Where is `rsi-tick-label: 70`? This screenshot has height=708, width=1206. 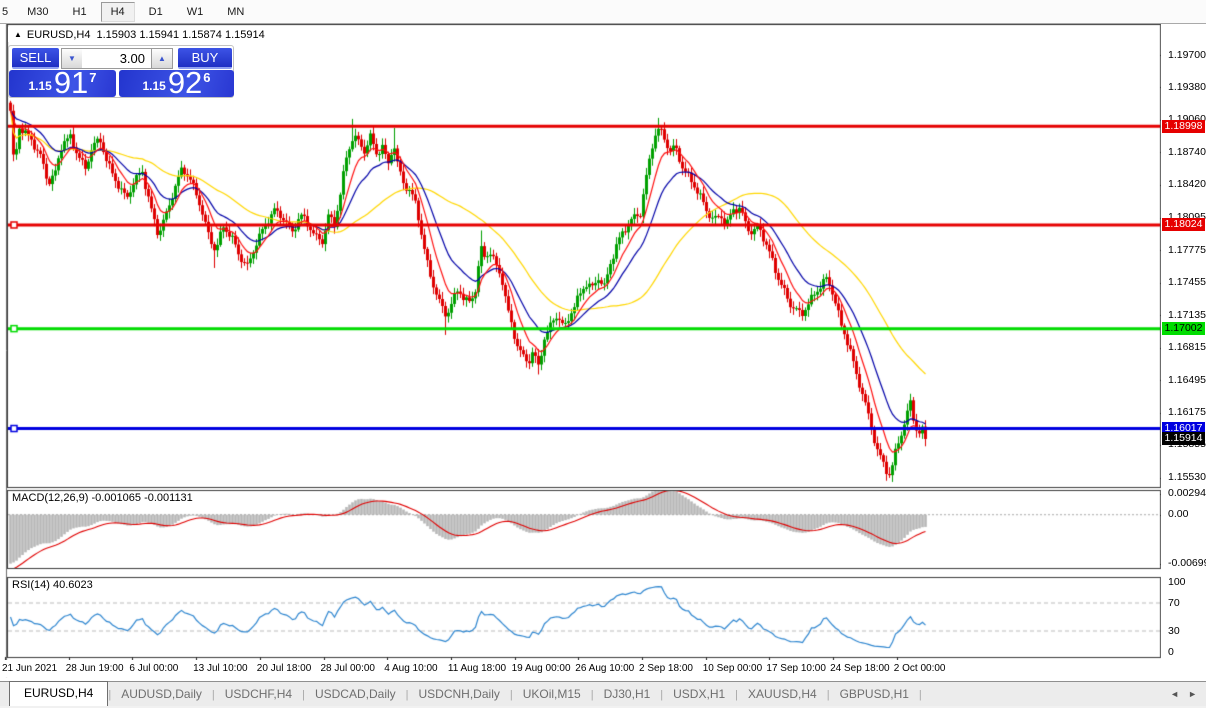 rsi-tick-label: 70 is located at coordinates (1174, 602).